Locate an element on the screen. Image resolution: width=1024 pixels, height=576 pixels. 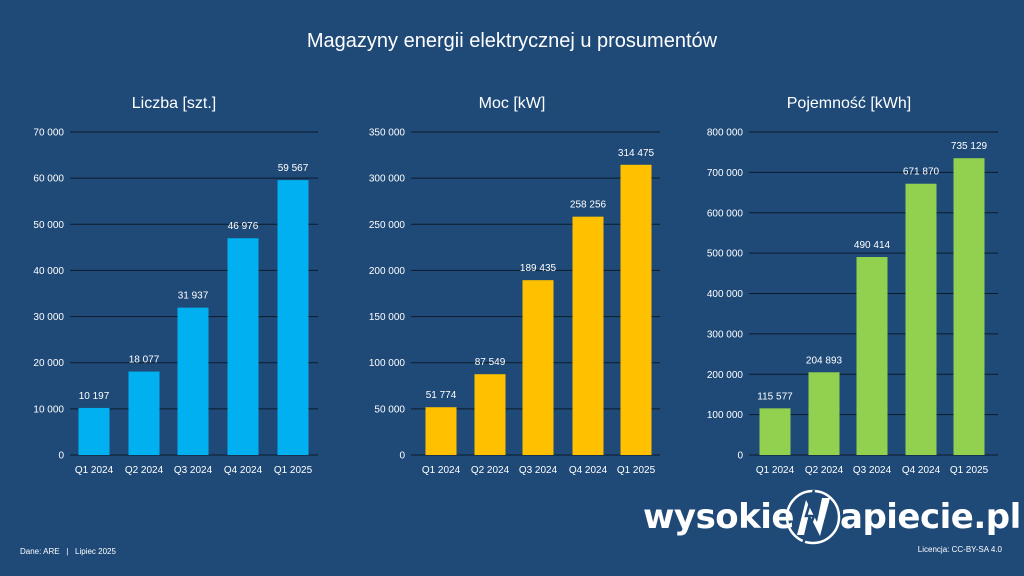
y-tick-label: 10 000 is located at coordinates (48, 409).